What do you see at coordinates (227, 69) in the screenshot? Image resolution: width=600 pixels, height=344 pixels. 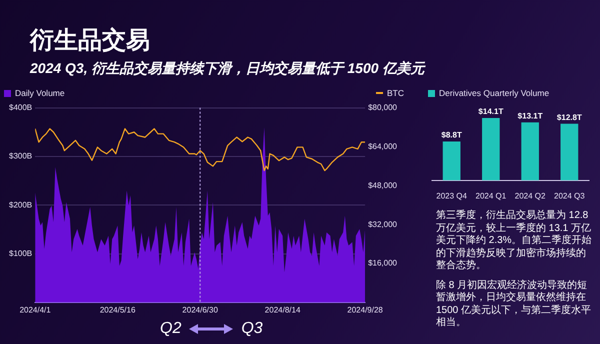 I see `chart-subtitle: 2024 Q3, 衍生品交易量持续下滑，日均交易量低于 1500 亿美元` at bounding box center [227, 69].